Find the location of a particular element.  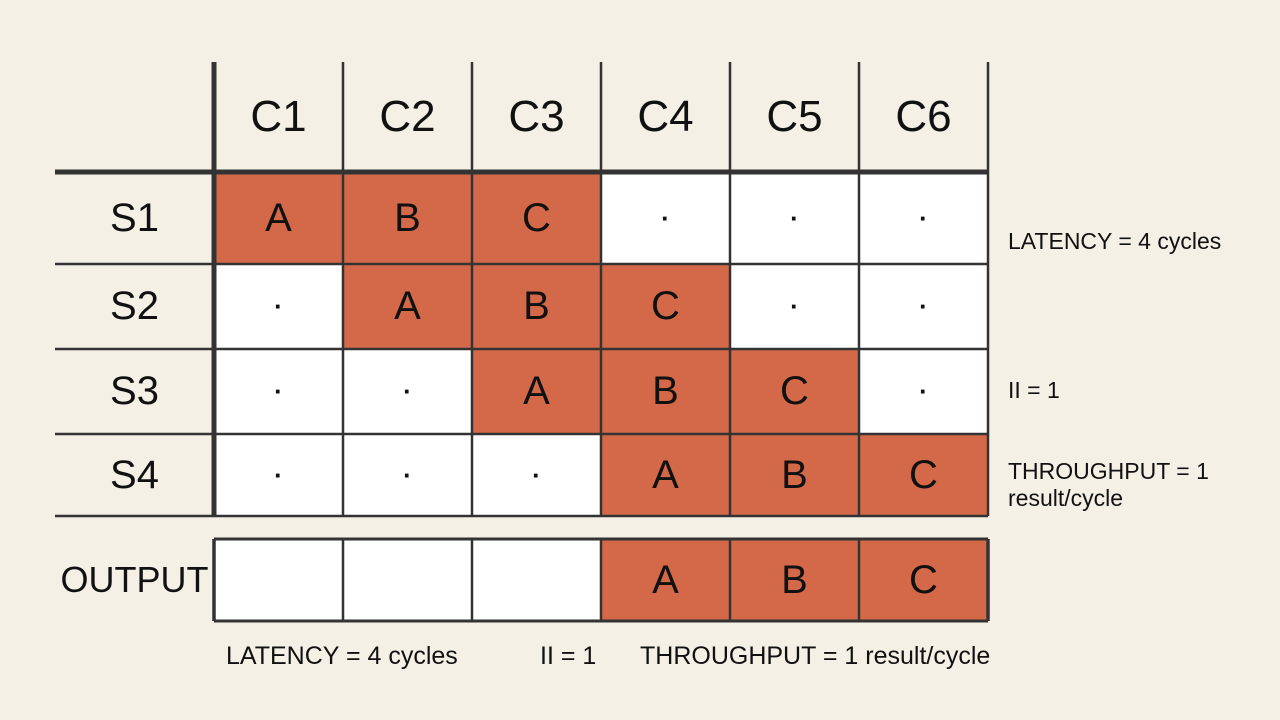

column-header-c6: C6 is located at coordinates (923, 116).